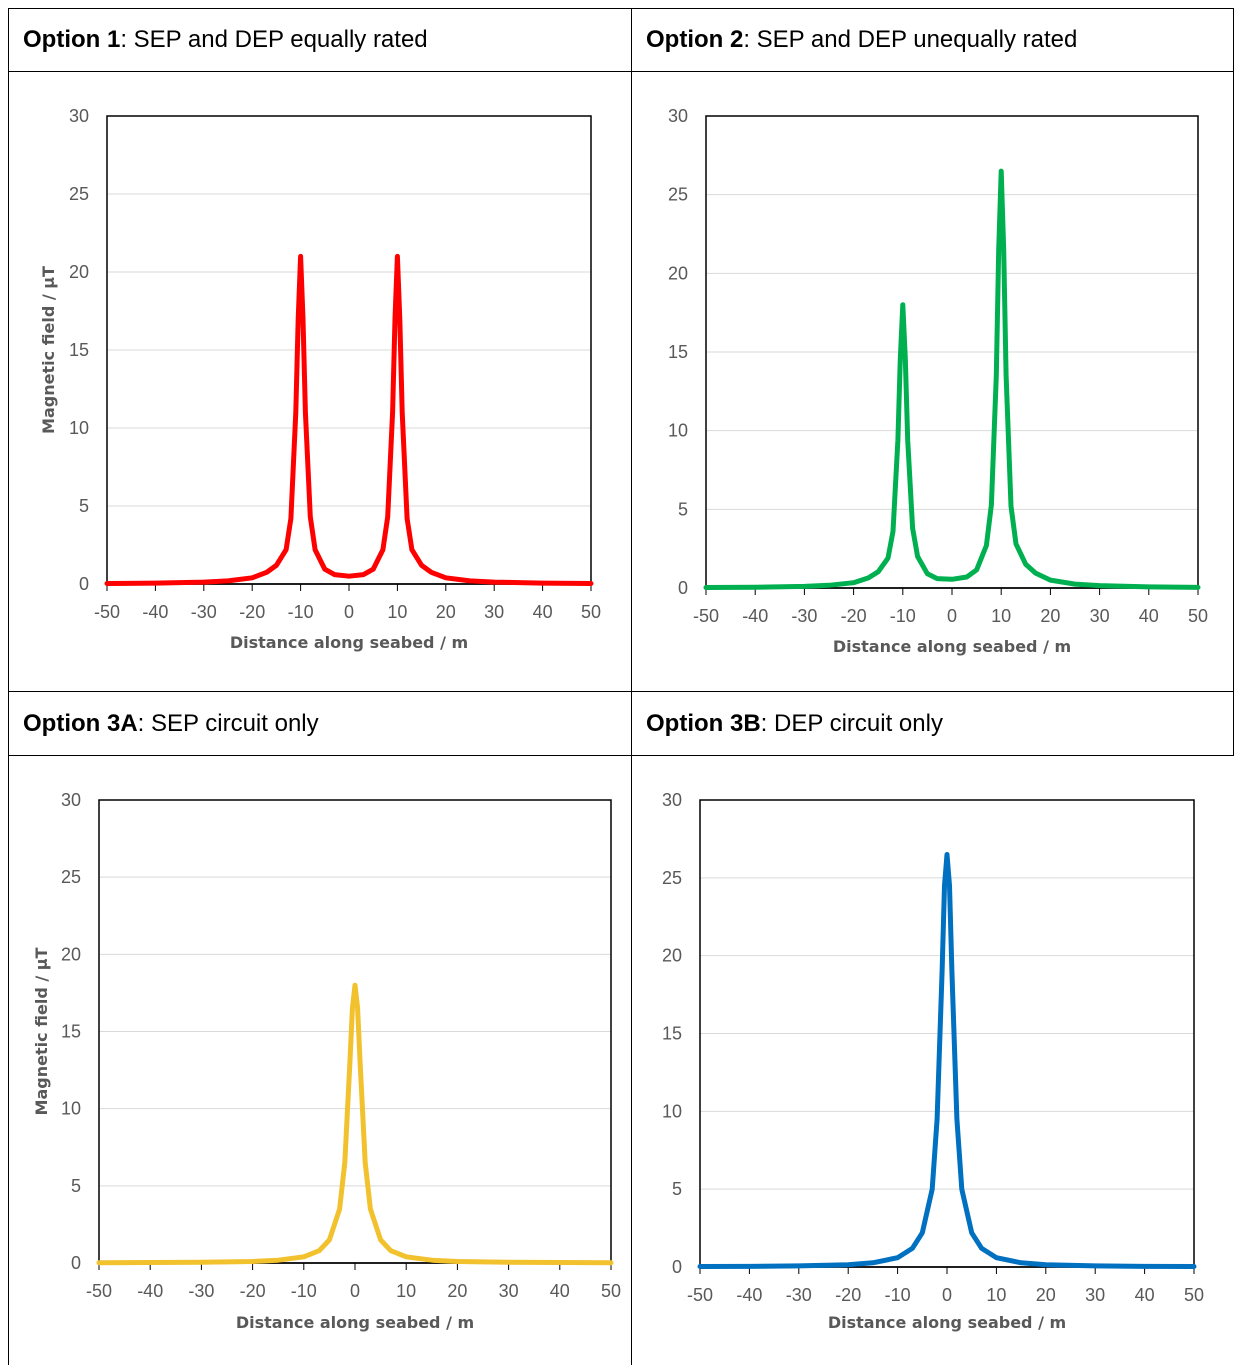 The width and height of the screenshot is (1234, 1365). Describe the element at coordinates (695, 39) in the screenshot. I see `panel-header-bold: Option 2` at that location.